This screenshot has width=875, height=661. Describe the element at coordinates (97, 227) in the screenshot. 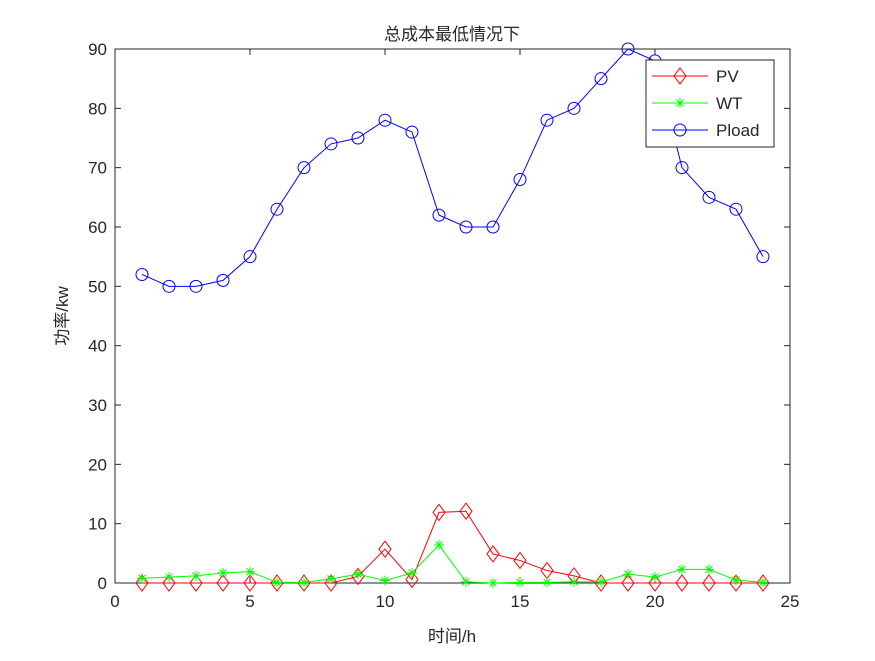

I see `y-tick-label: 60` at that location.